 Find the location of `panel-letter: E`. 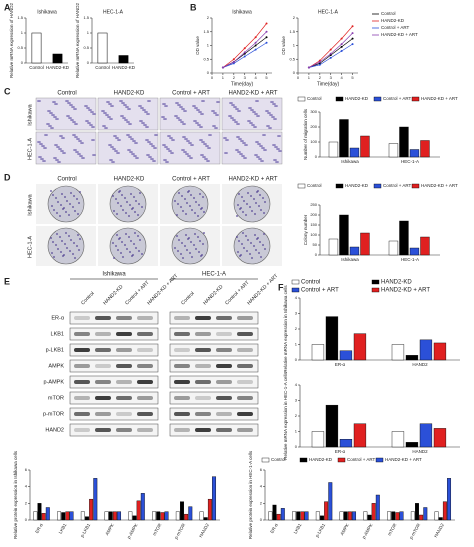

panel-letter: E is located at coordinates (7, 281).